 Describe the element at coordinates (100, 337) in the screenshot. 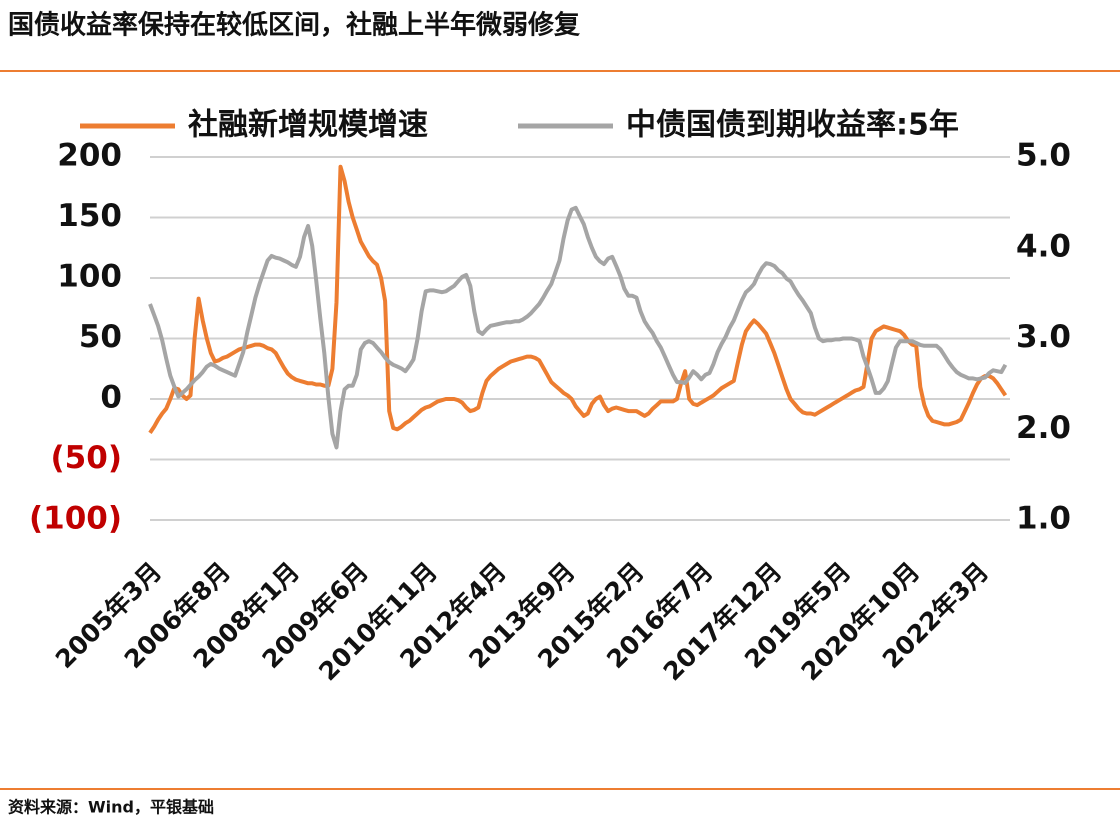

I see `y-tick-label: 50` at that location.